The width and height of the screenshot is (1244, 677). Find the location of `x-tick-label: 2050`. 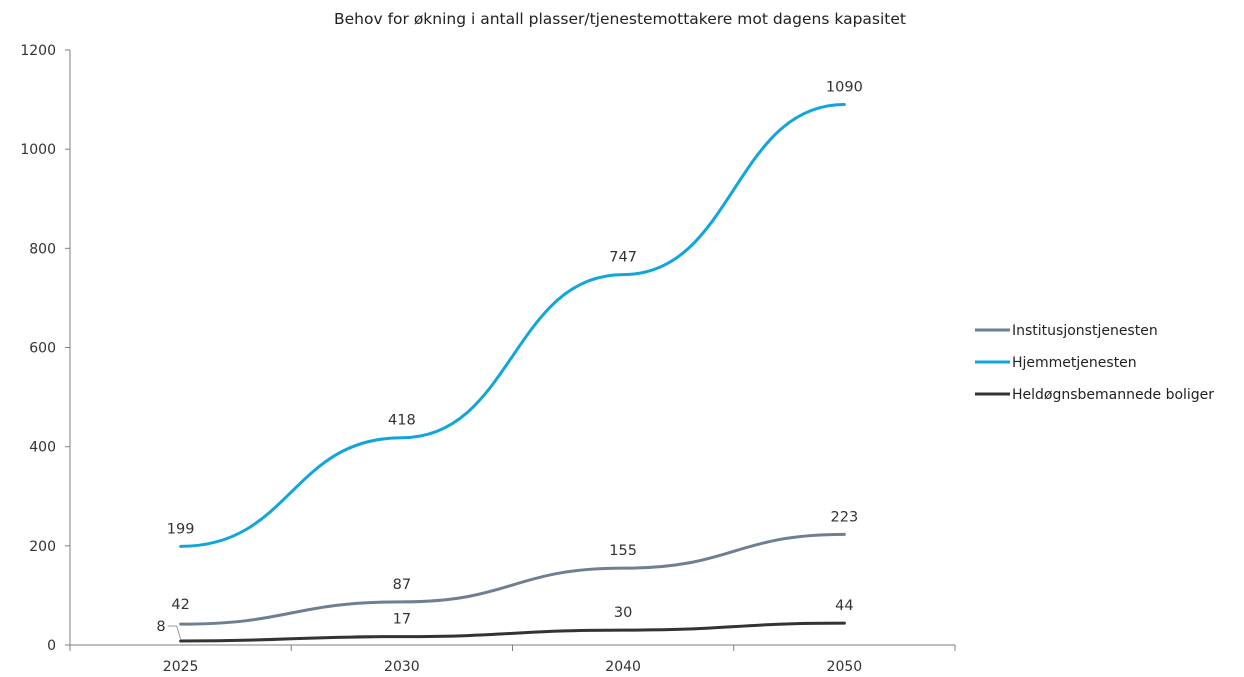

x-tick-label: 2050 is located at coordinates (845, 667).